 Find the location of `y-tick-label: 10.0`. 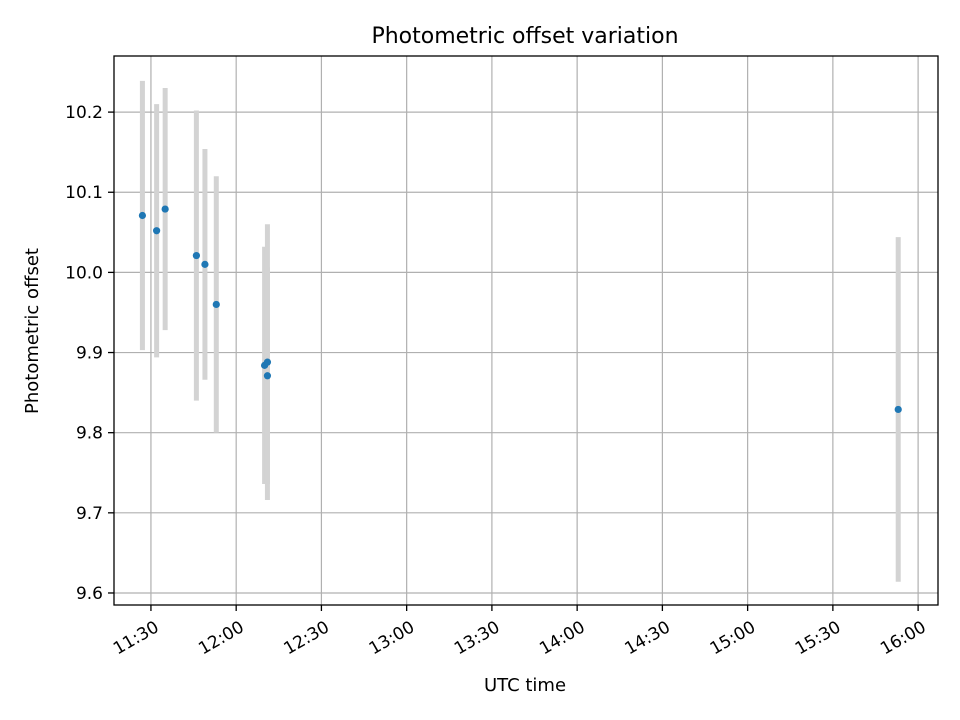

y-tick-label: 10.0 is located at coordinates (84, 273).